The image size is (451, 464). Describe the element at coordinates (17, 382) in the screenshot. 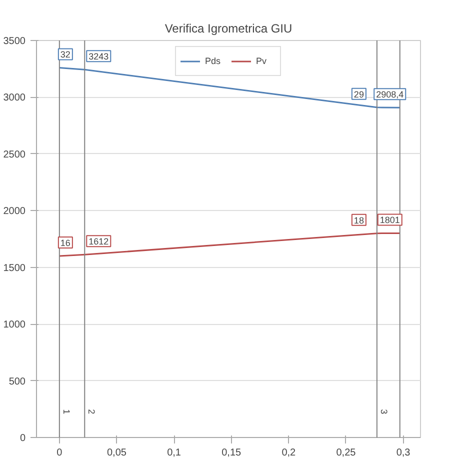

I see `y-tick-label: 500` at that location.